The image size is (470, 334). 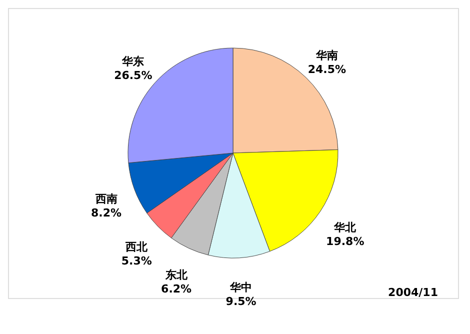 I want to click on data-label: 26.5%, so click(x=133, y=75).